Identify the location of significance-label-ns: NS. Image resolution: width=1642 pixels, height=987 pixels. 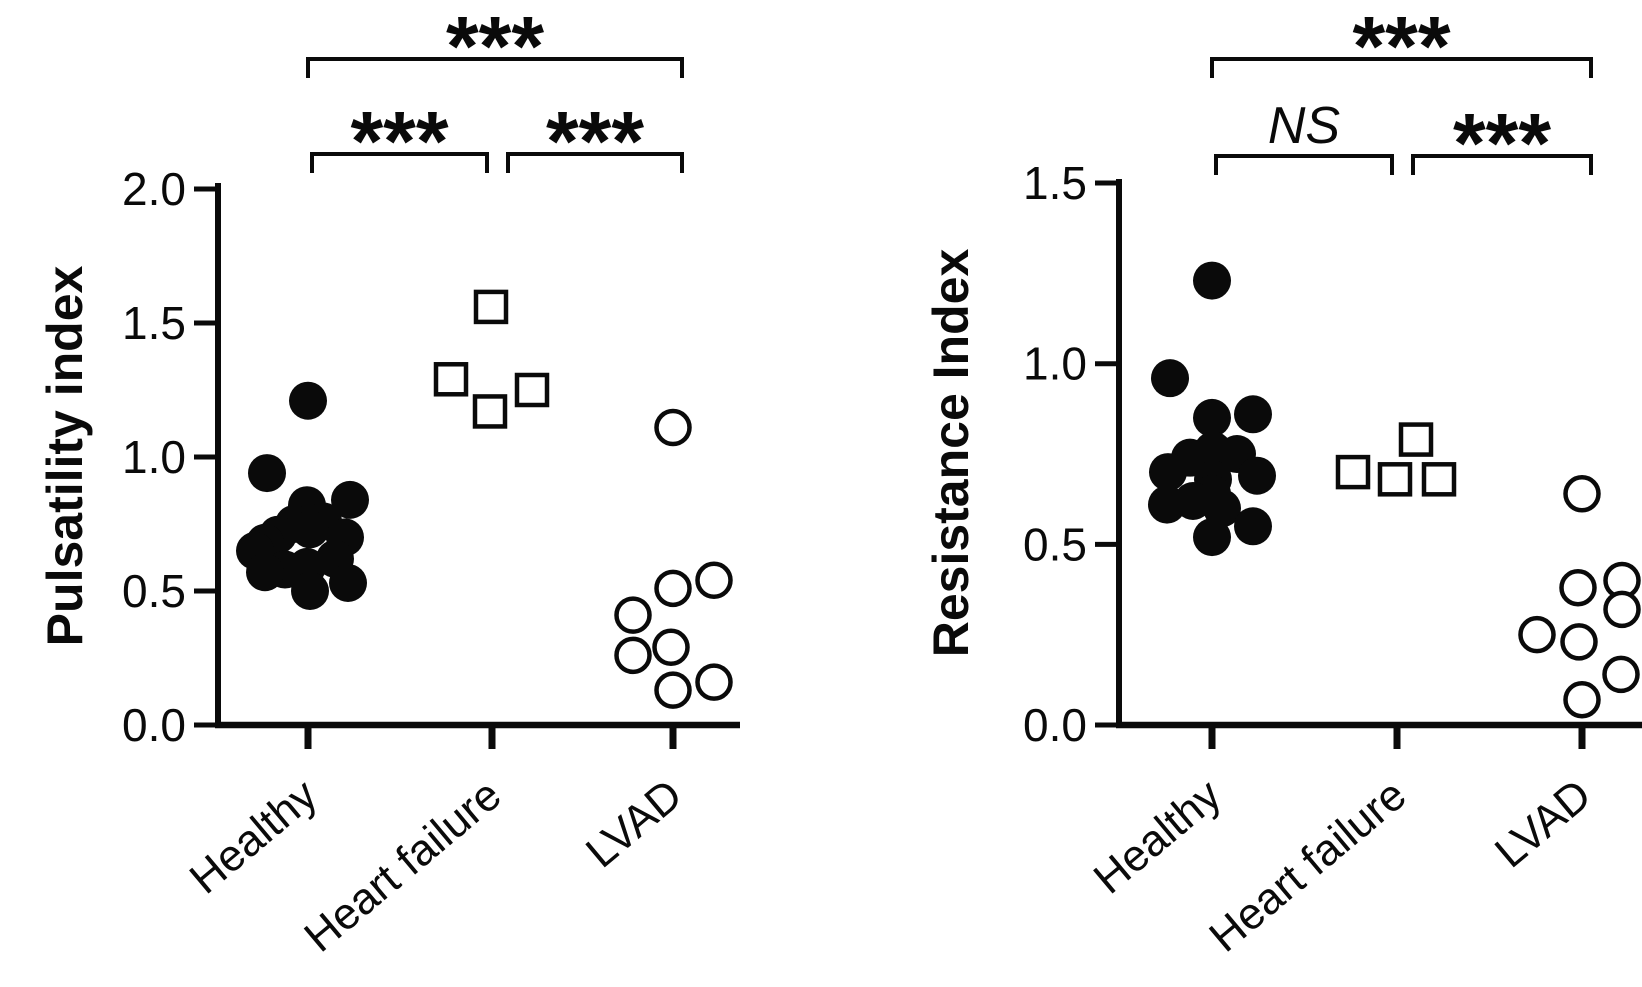
(1304, 126).